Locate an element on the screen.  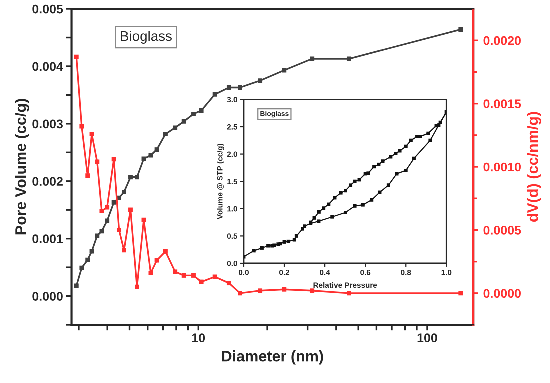
x-tick-label: 100 is located at coordinates (428, 338).